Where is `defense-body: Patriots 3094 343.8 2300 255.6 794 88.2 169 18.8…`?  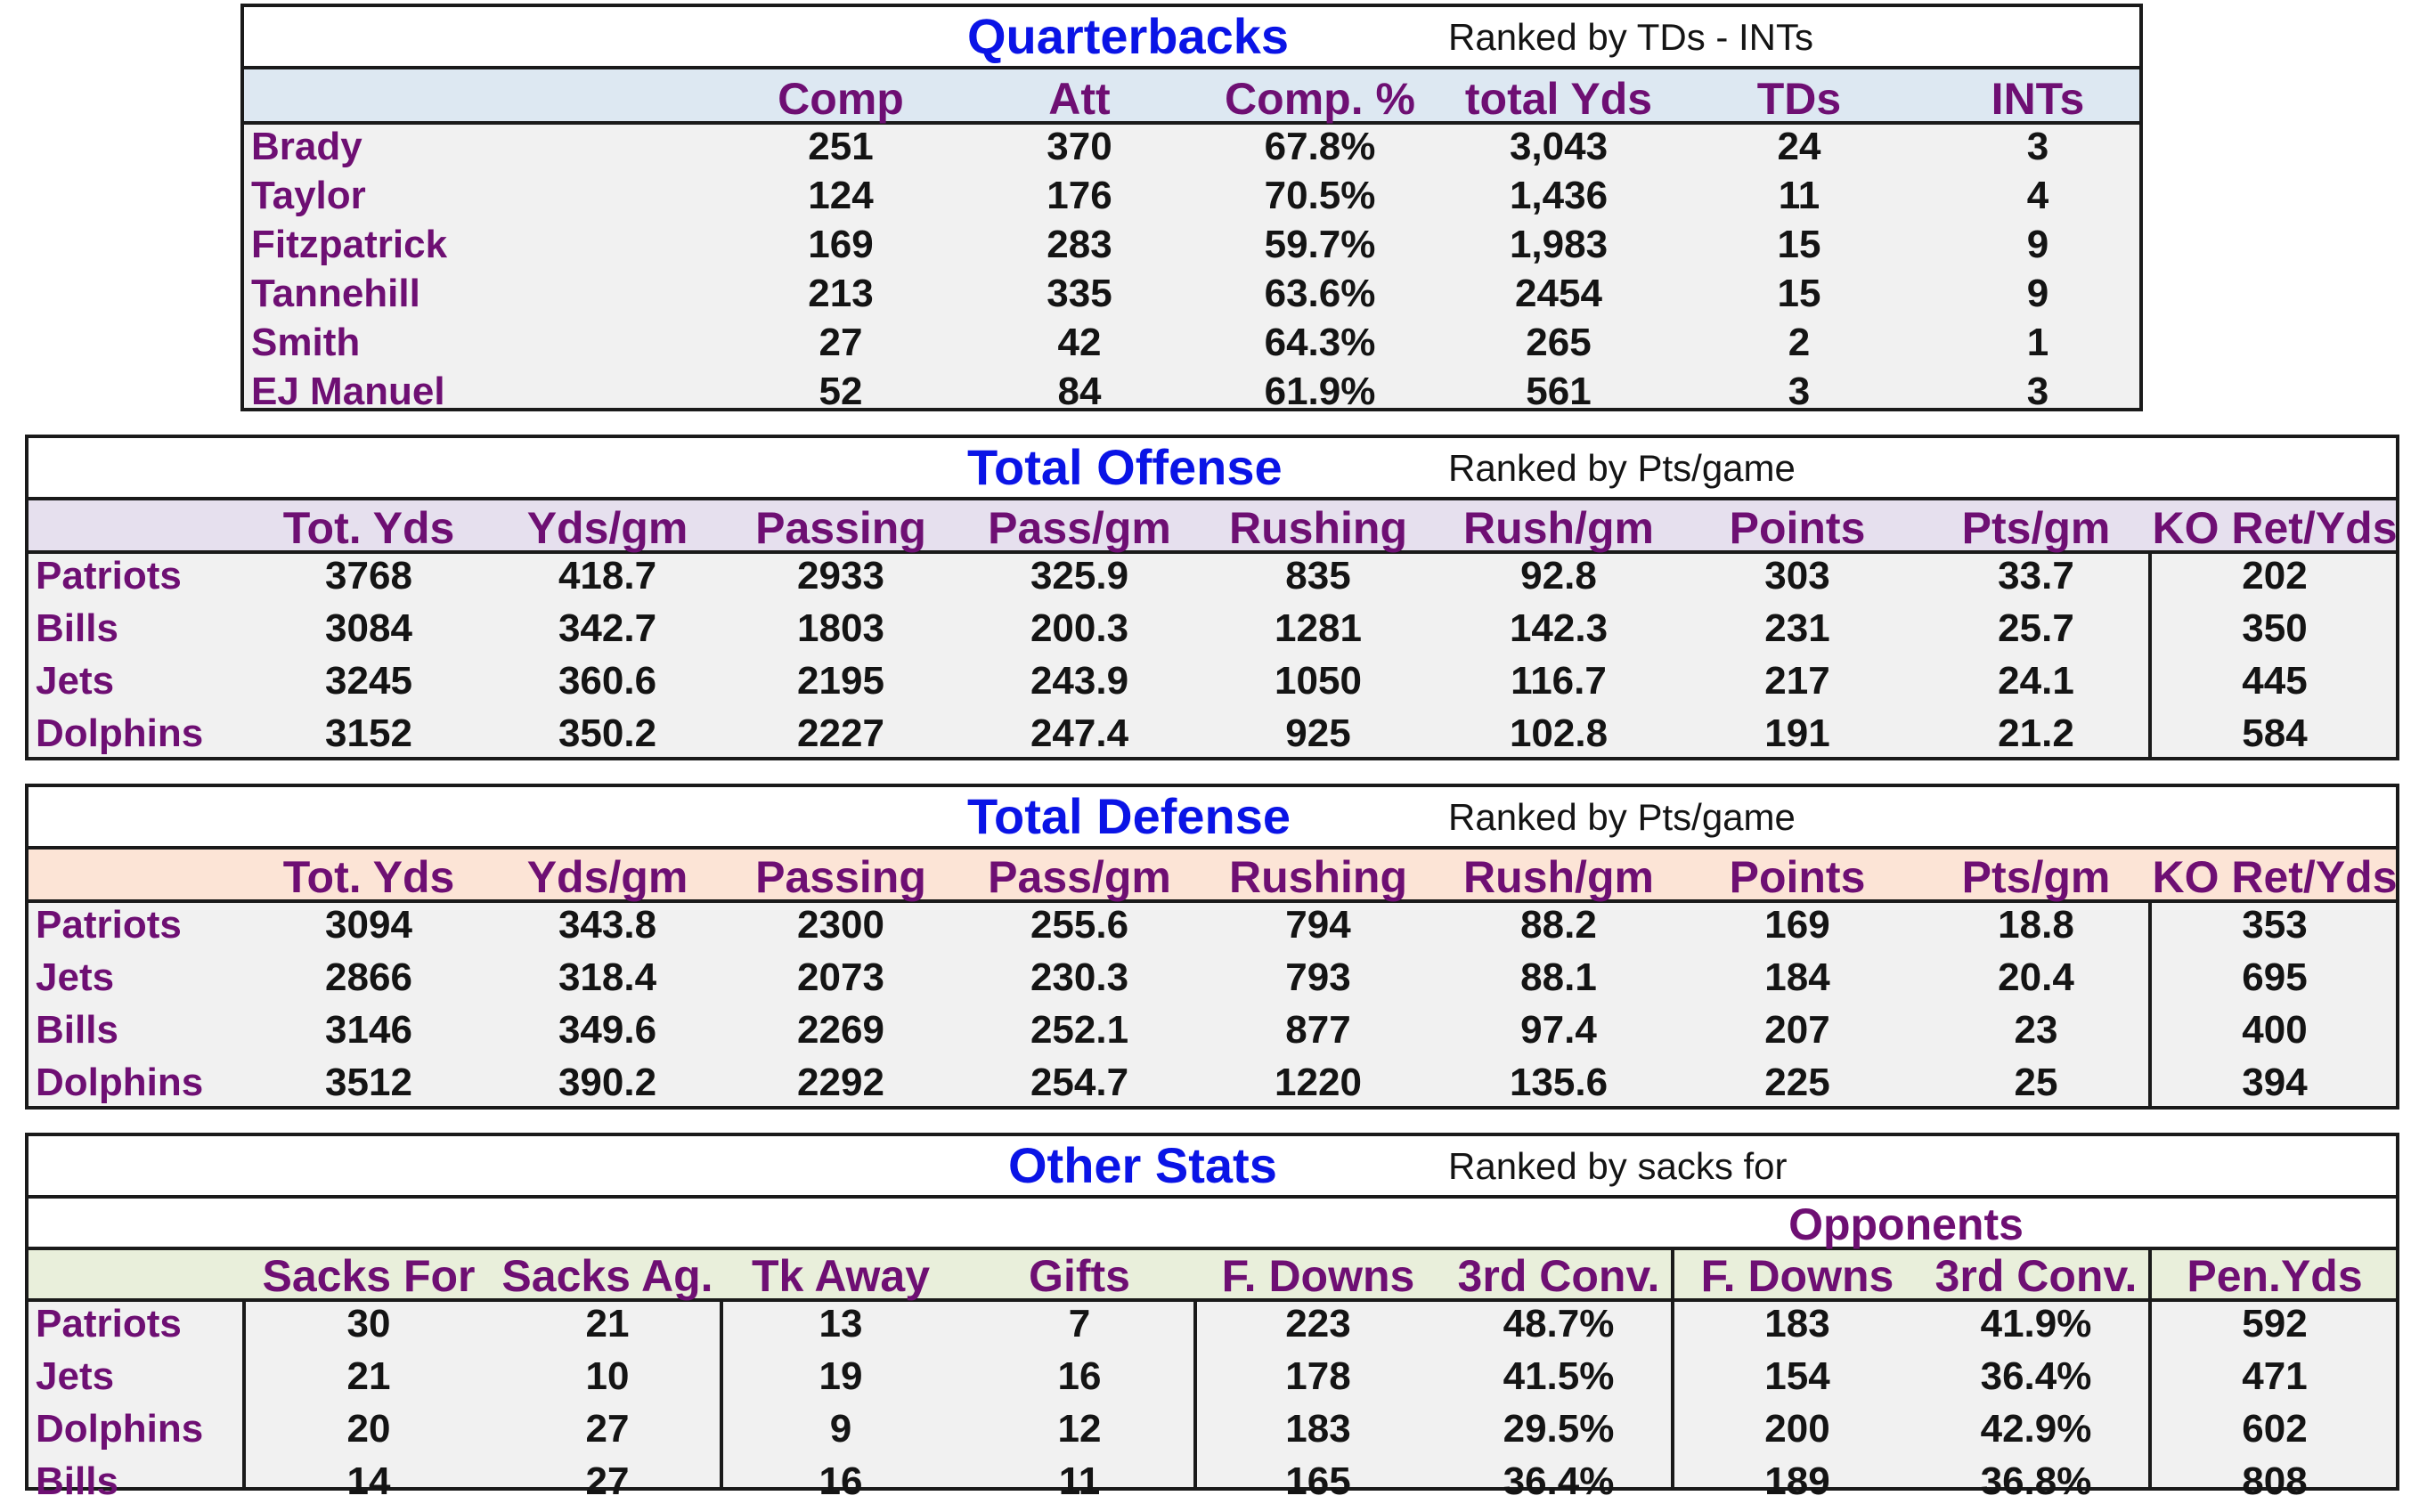
defense-body: Patriots 3094 343.8 2300 255.6 794 88.2 169 18.8… is located at coordinates (1213, 1004).